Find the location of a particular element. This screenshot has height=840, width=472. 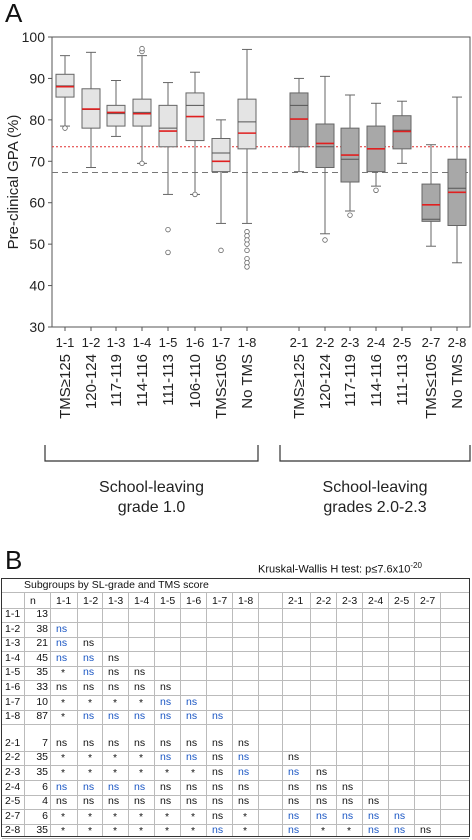

tms-label: TMS≤105 is located at coordinates (431, 386).